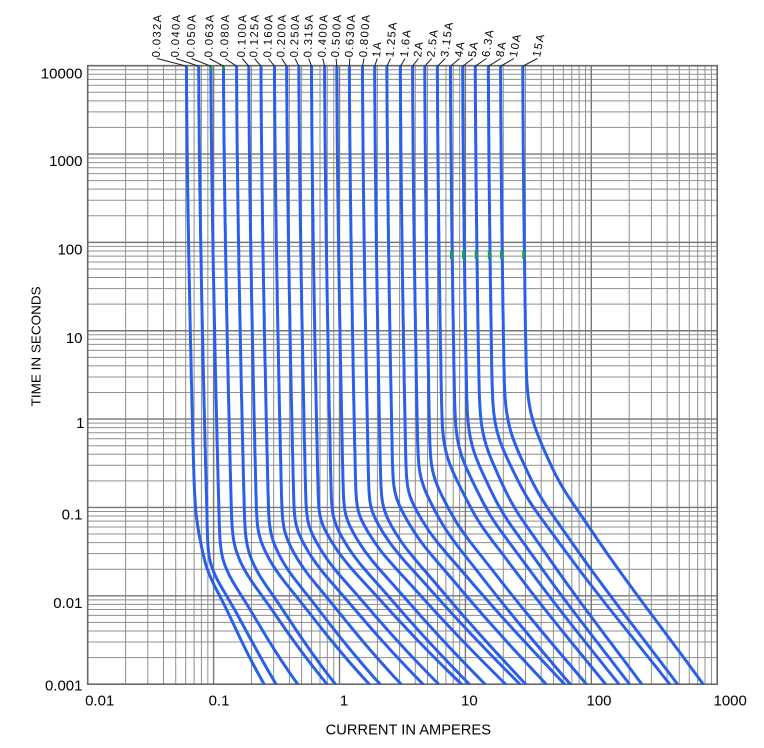 The image size is (764, 748). What do you see at coordinates (488, 43) in the screenshot?
I see `svg-text: 6.3A` at bounding box center [488, 43].